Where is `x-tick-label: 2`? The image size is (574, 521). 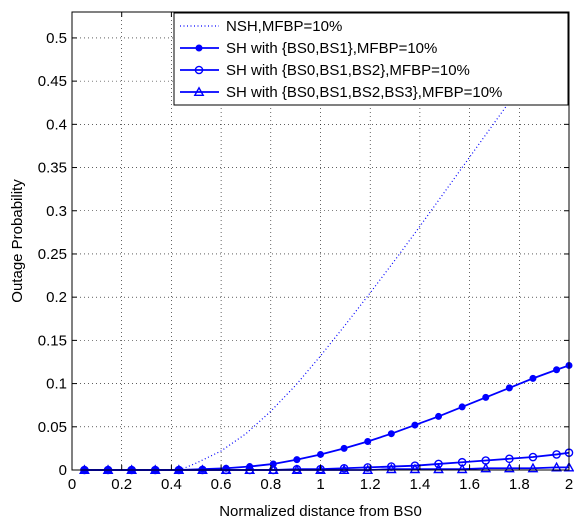
x-tick-label: 2 is located at coordinates (569, 484).